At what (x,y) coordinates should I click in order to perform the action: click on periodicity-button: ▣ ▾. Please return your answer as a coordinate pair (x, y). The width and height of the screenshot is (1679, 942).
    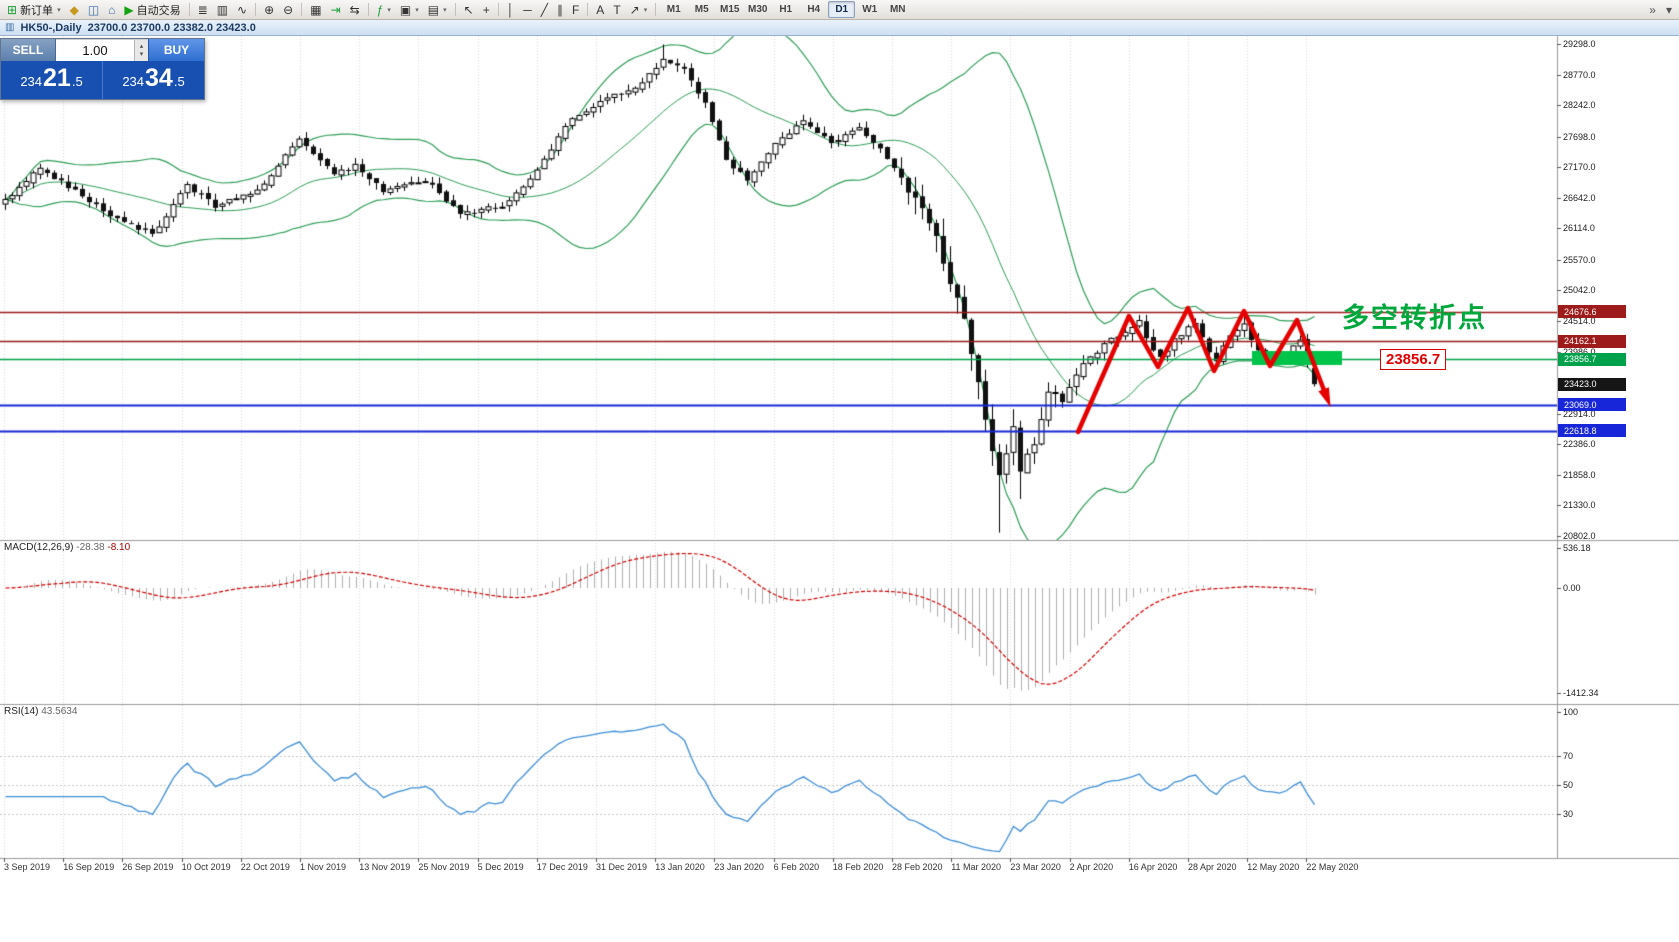
    Looking at the image, I should click on (409, 9).